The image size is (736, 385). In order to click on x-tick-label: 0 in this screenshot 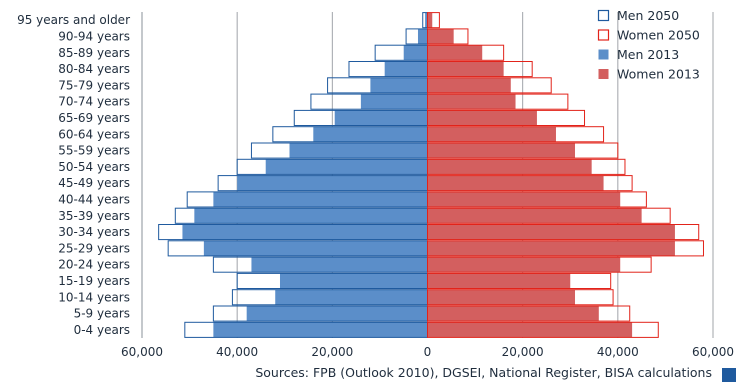, I will do `click(428, 352)`.